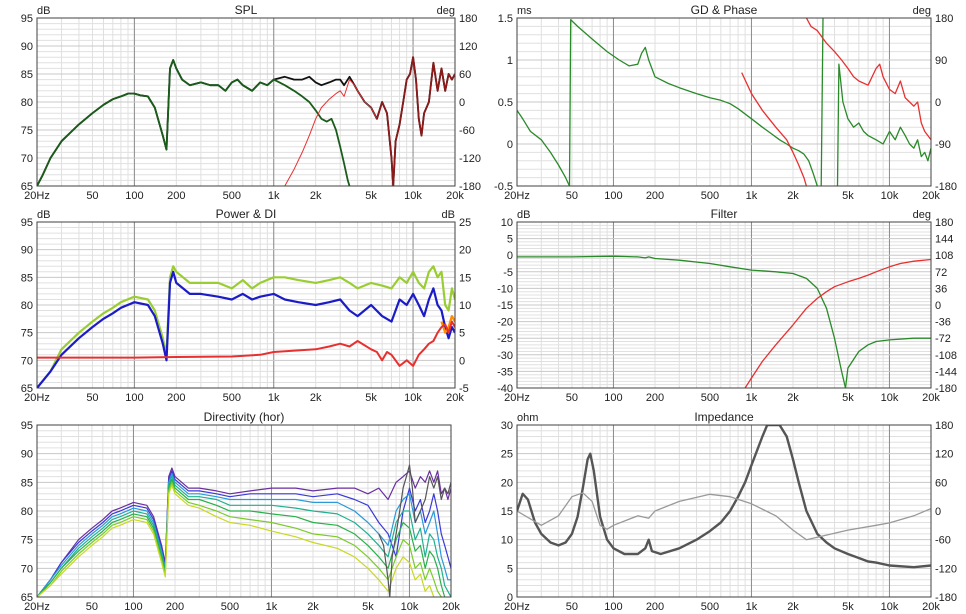 This screenshot has height=614, width=966. Describe the element at coordinates (27, 512) in the screenshot. I see `y-tick-label: 80` at that location.